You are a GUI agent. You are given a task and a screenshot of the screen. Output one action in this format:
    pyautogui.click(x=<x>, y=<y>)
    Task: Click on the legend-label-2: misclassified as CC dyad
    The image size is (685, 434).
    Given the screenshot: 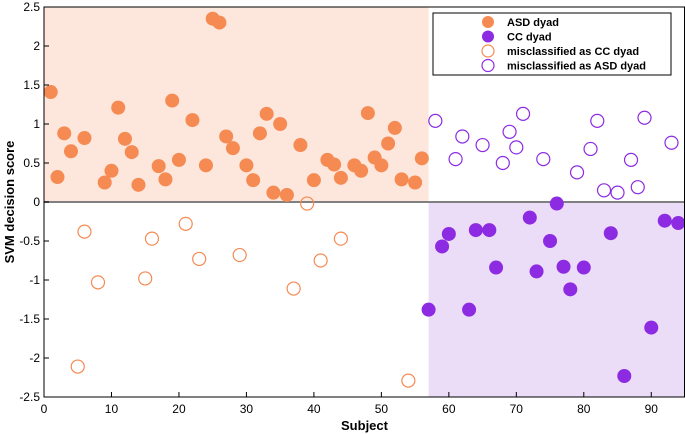 What is the action you would take?
    pyautogui.click(x=573, y=52)
    